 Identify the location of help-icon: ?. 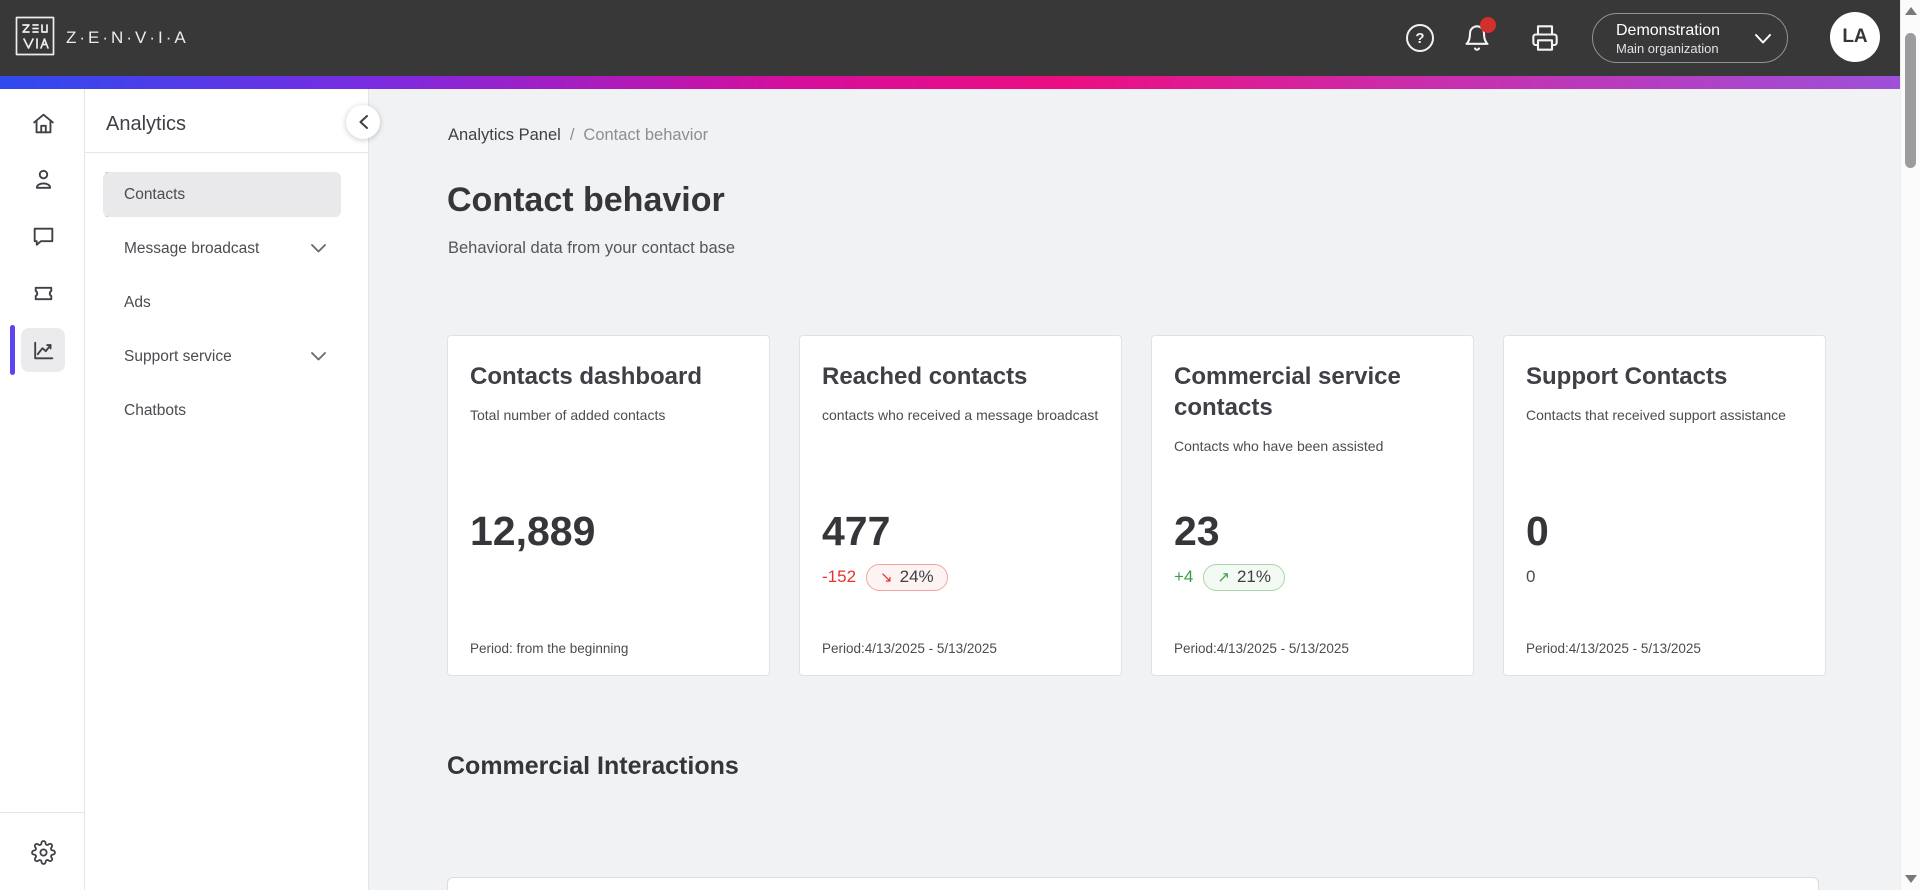
(1420, 38).